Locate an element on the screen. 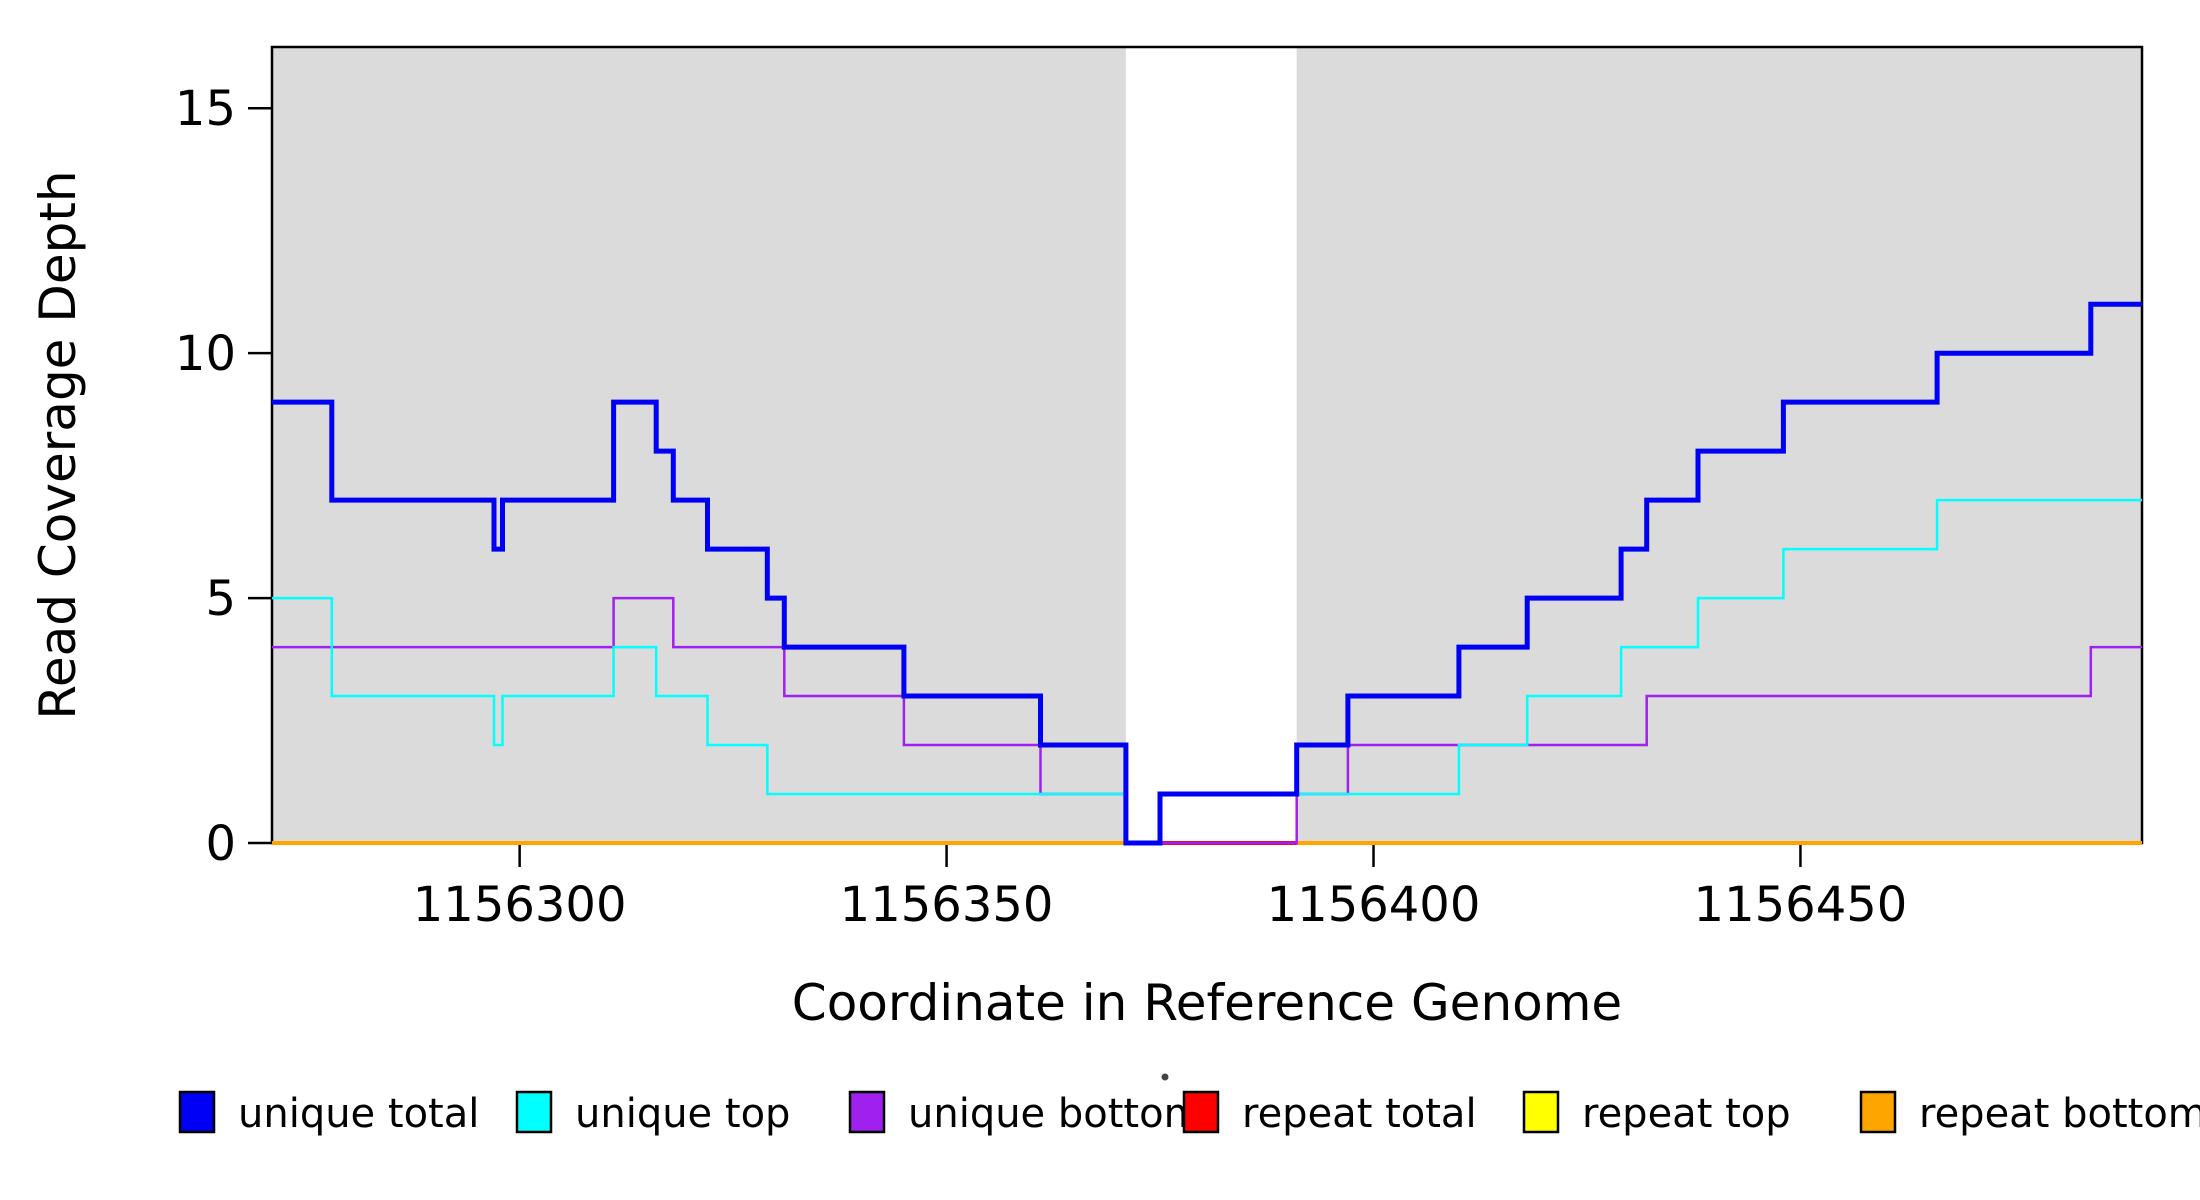 The image size is (2200, 1200). legend-swatch-repeat-top is located at coordinates (1541, 1112).